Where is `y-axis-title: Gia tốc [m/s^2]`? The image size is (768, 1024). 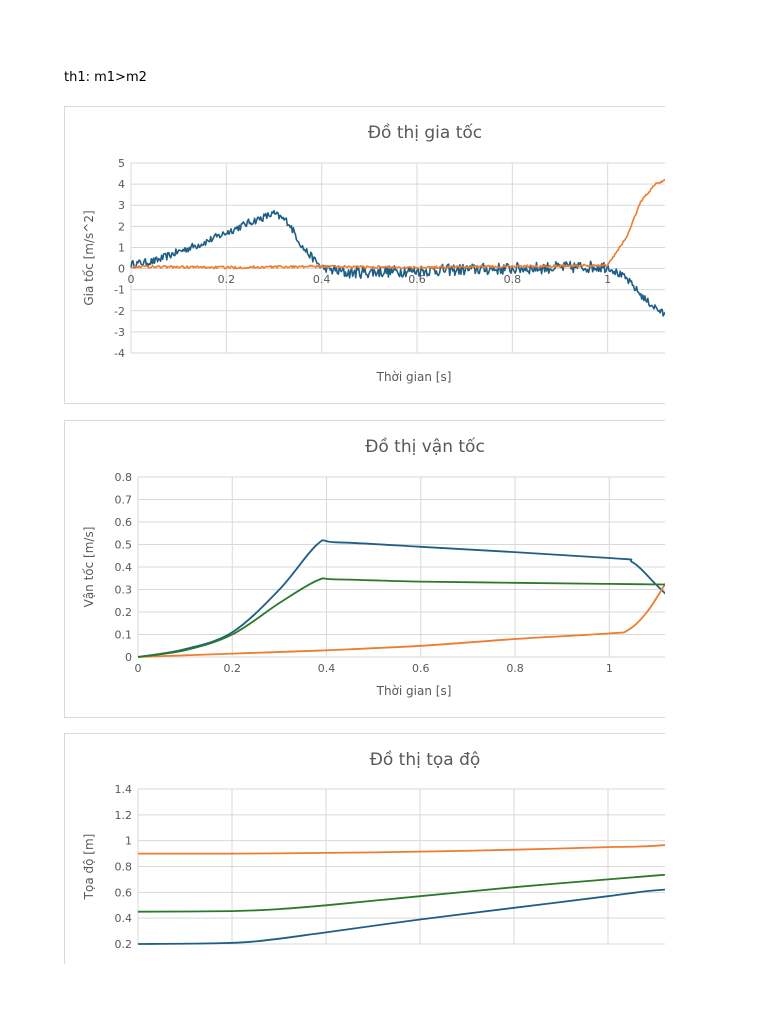
y-axis-title: Gia tốc [m/s^2] is located at coordinates (89, 257).